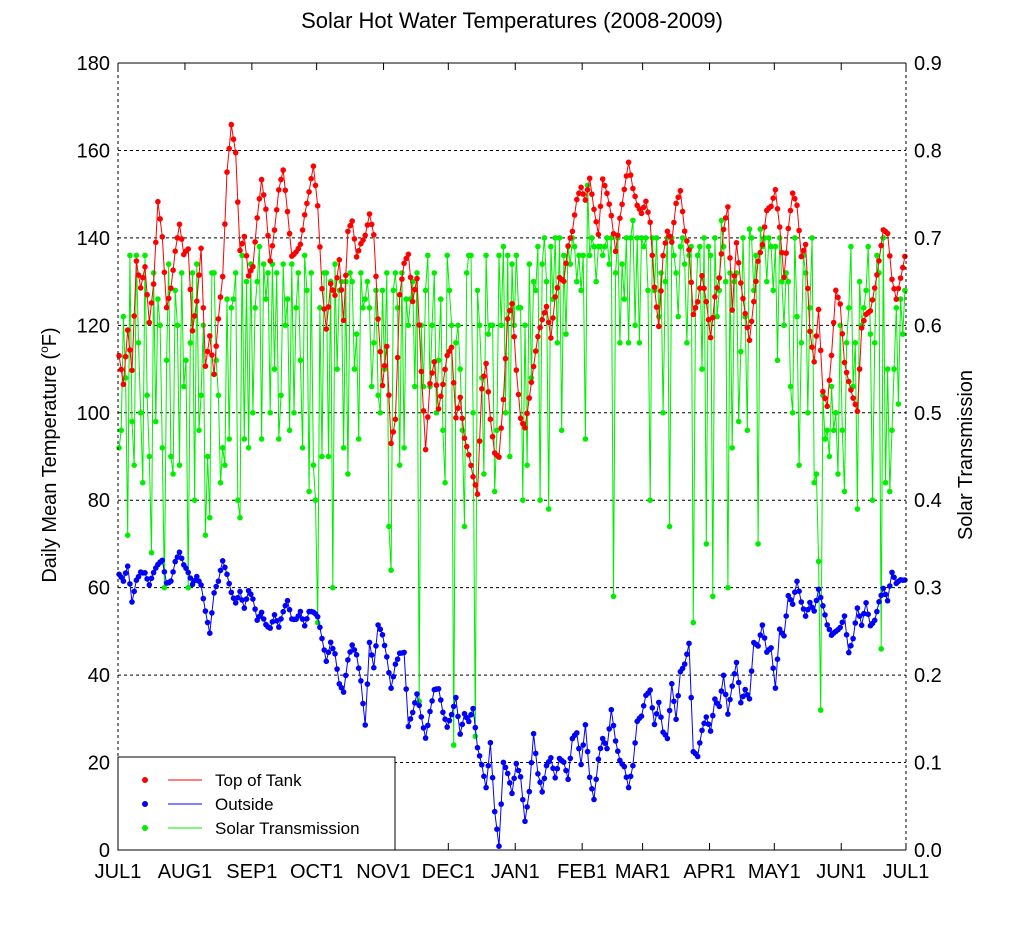 This screenshot has width=1024, height=930. Describe the element at coordinates (512, 20) in the screenshot. I see `chart-title: Solar Hot Water Temperatures (2008-2009)` at that location.